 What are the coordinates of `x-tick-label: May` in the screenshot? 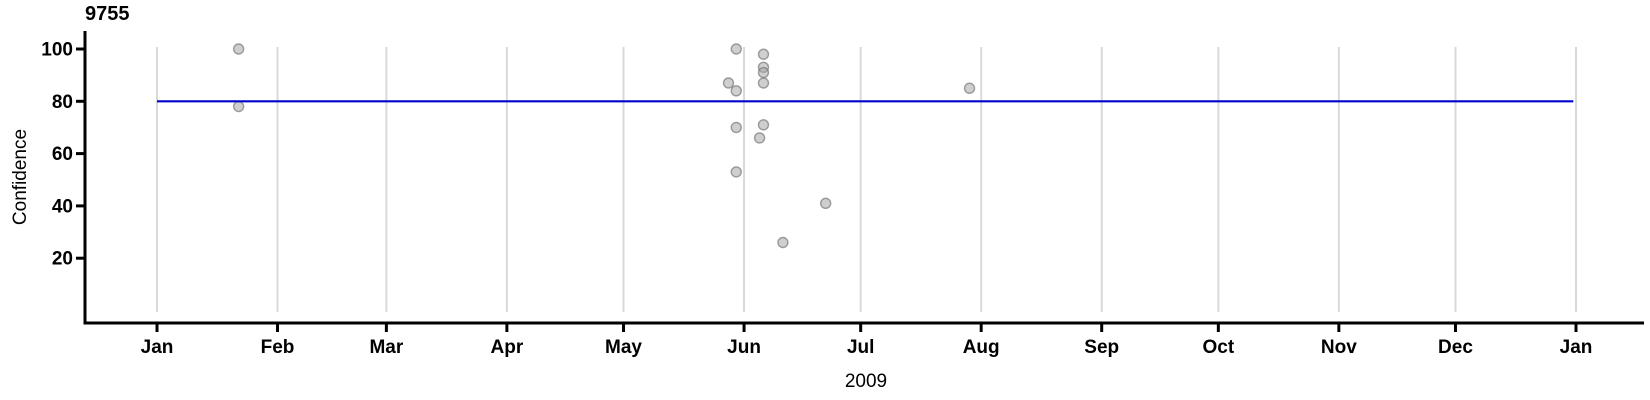 It's located at (623, 347).